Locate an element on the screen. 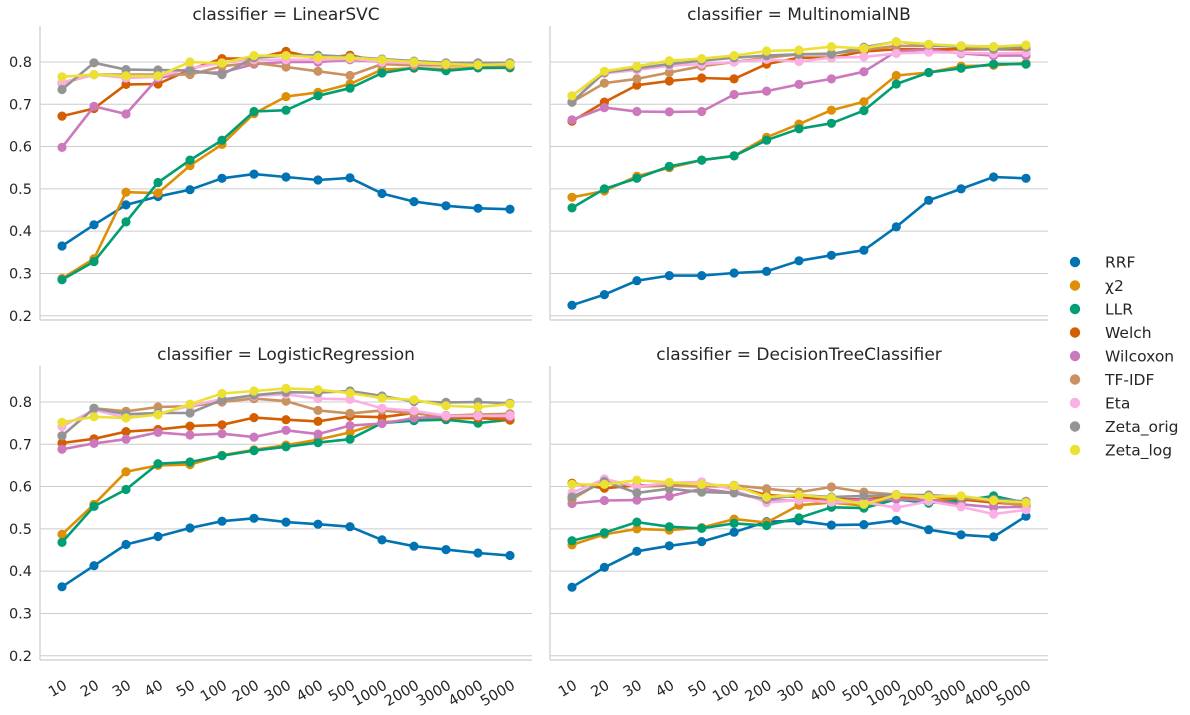 This screenshot has width=1190, height=715. x-tick-label: 1000 is located at coordinates (370, 694).